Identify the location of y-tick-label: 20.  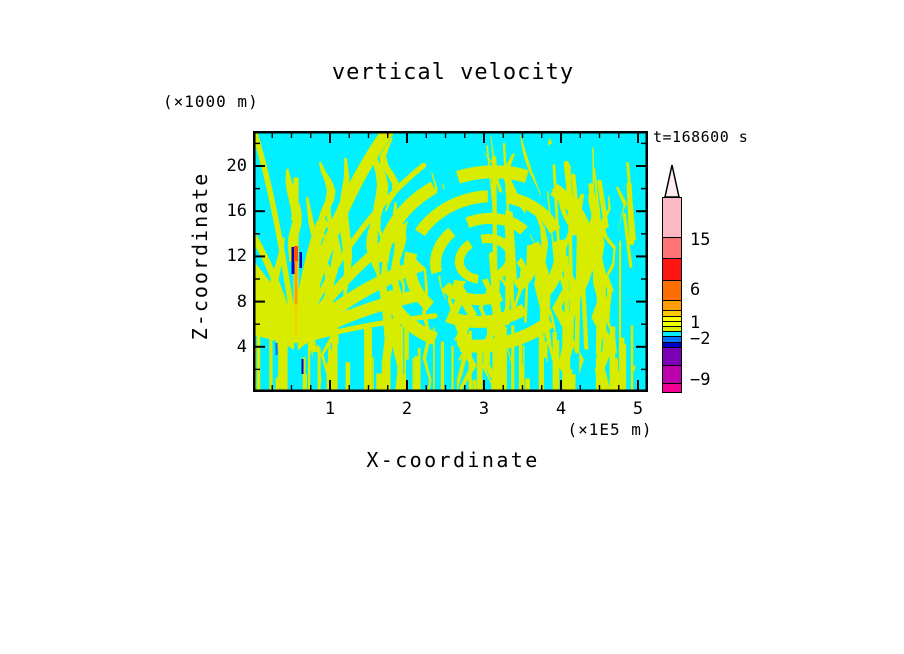
(236, 166).